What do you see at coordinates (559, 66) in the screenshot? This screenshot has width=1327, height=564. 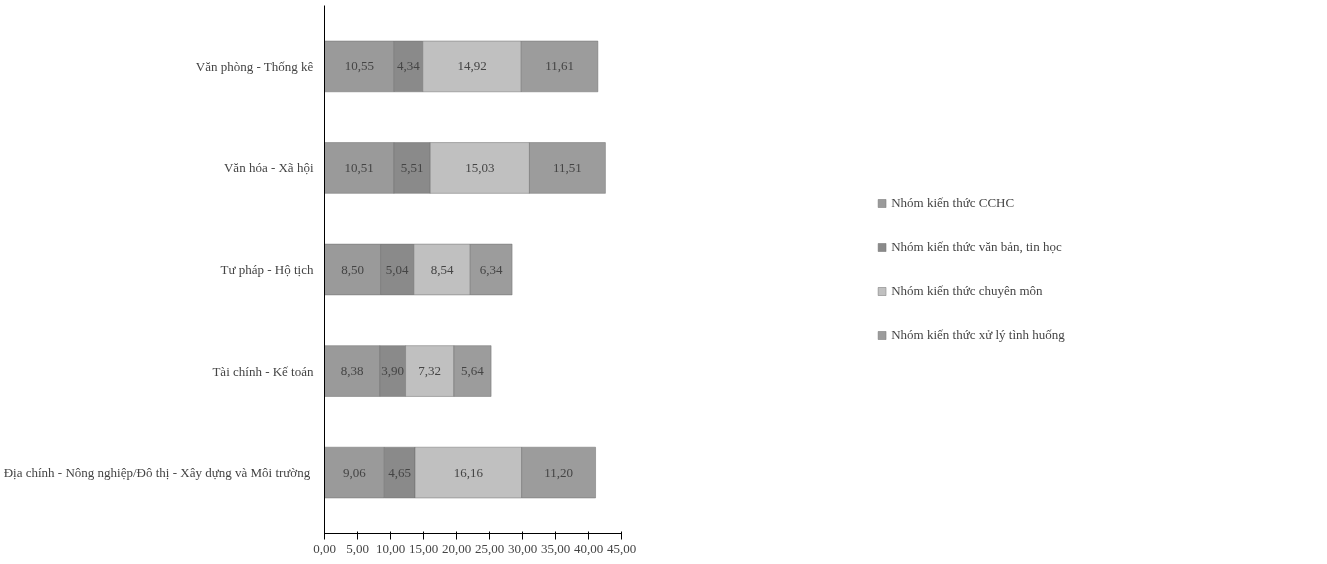 I see `data-label: 11,61` at bounding box center [559, 66].